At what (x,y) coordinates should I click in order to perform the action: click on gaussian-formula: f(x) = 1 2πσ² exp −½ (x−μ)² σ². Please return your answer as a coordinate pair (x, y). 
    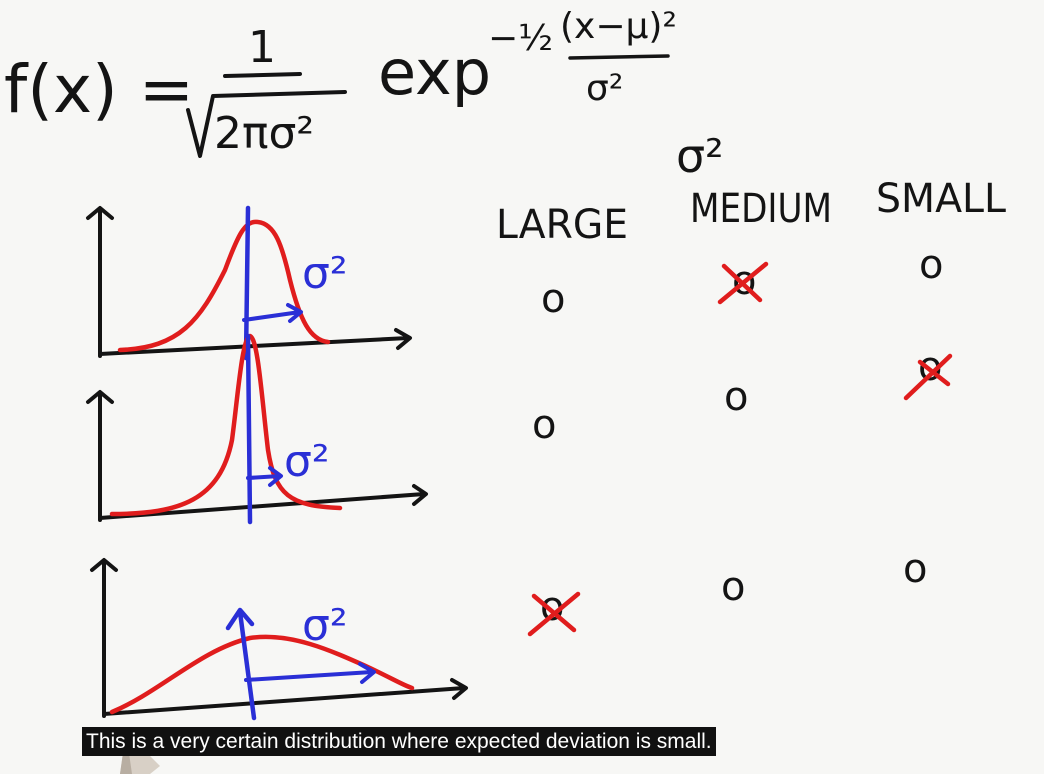
    Looking at the image, I should click on (340, 82).